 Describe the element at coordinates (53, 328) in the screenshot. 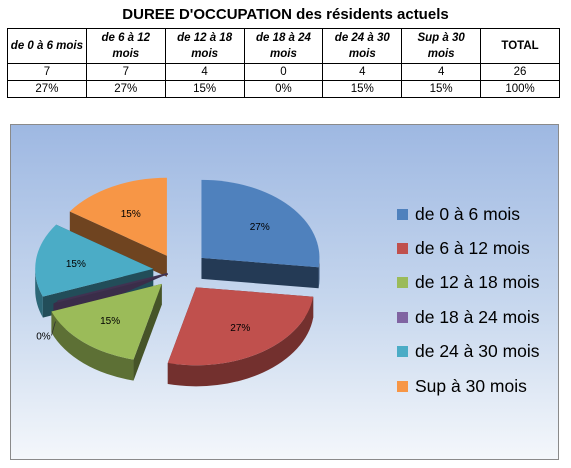

I see `data-label-leader` at that location.